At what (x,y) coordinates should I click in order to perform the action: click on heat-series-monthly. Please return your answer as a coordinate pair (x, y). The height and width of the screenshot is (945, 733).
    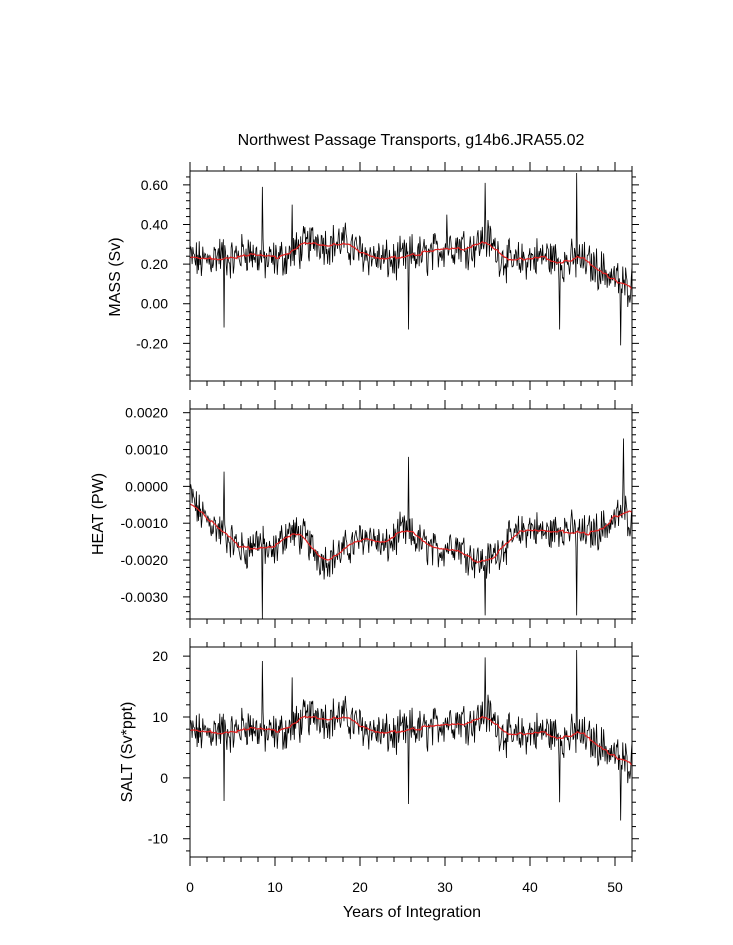
    Looking at the image, I should click on (411, 528).